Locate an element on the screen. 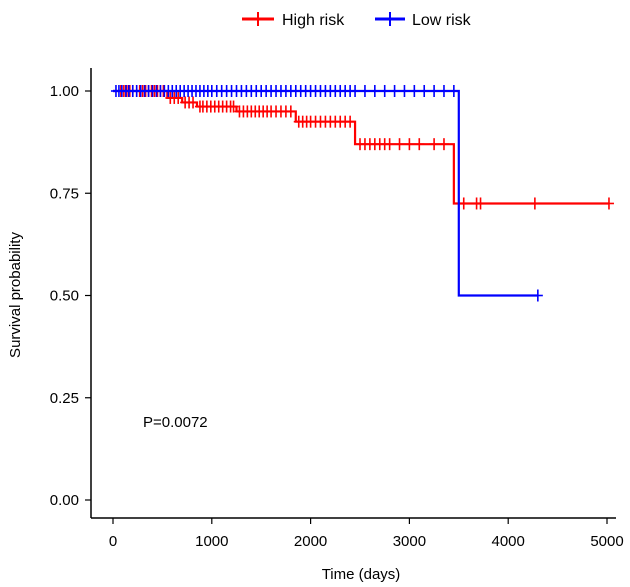 The width and height of the screenshot is (630, 587). legend-label-low-risk: Low risk is located at coordinates (442, 20).